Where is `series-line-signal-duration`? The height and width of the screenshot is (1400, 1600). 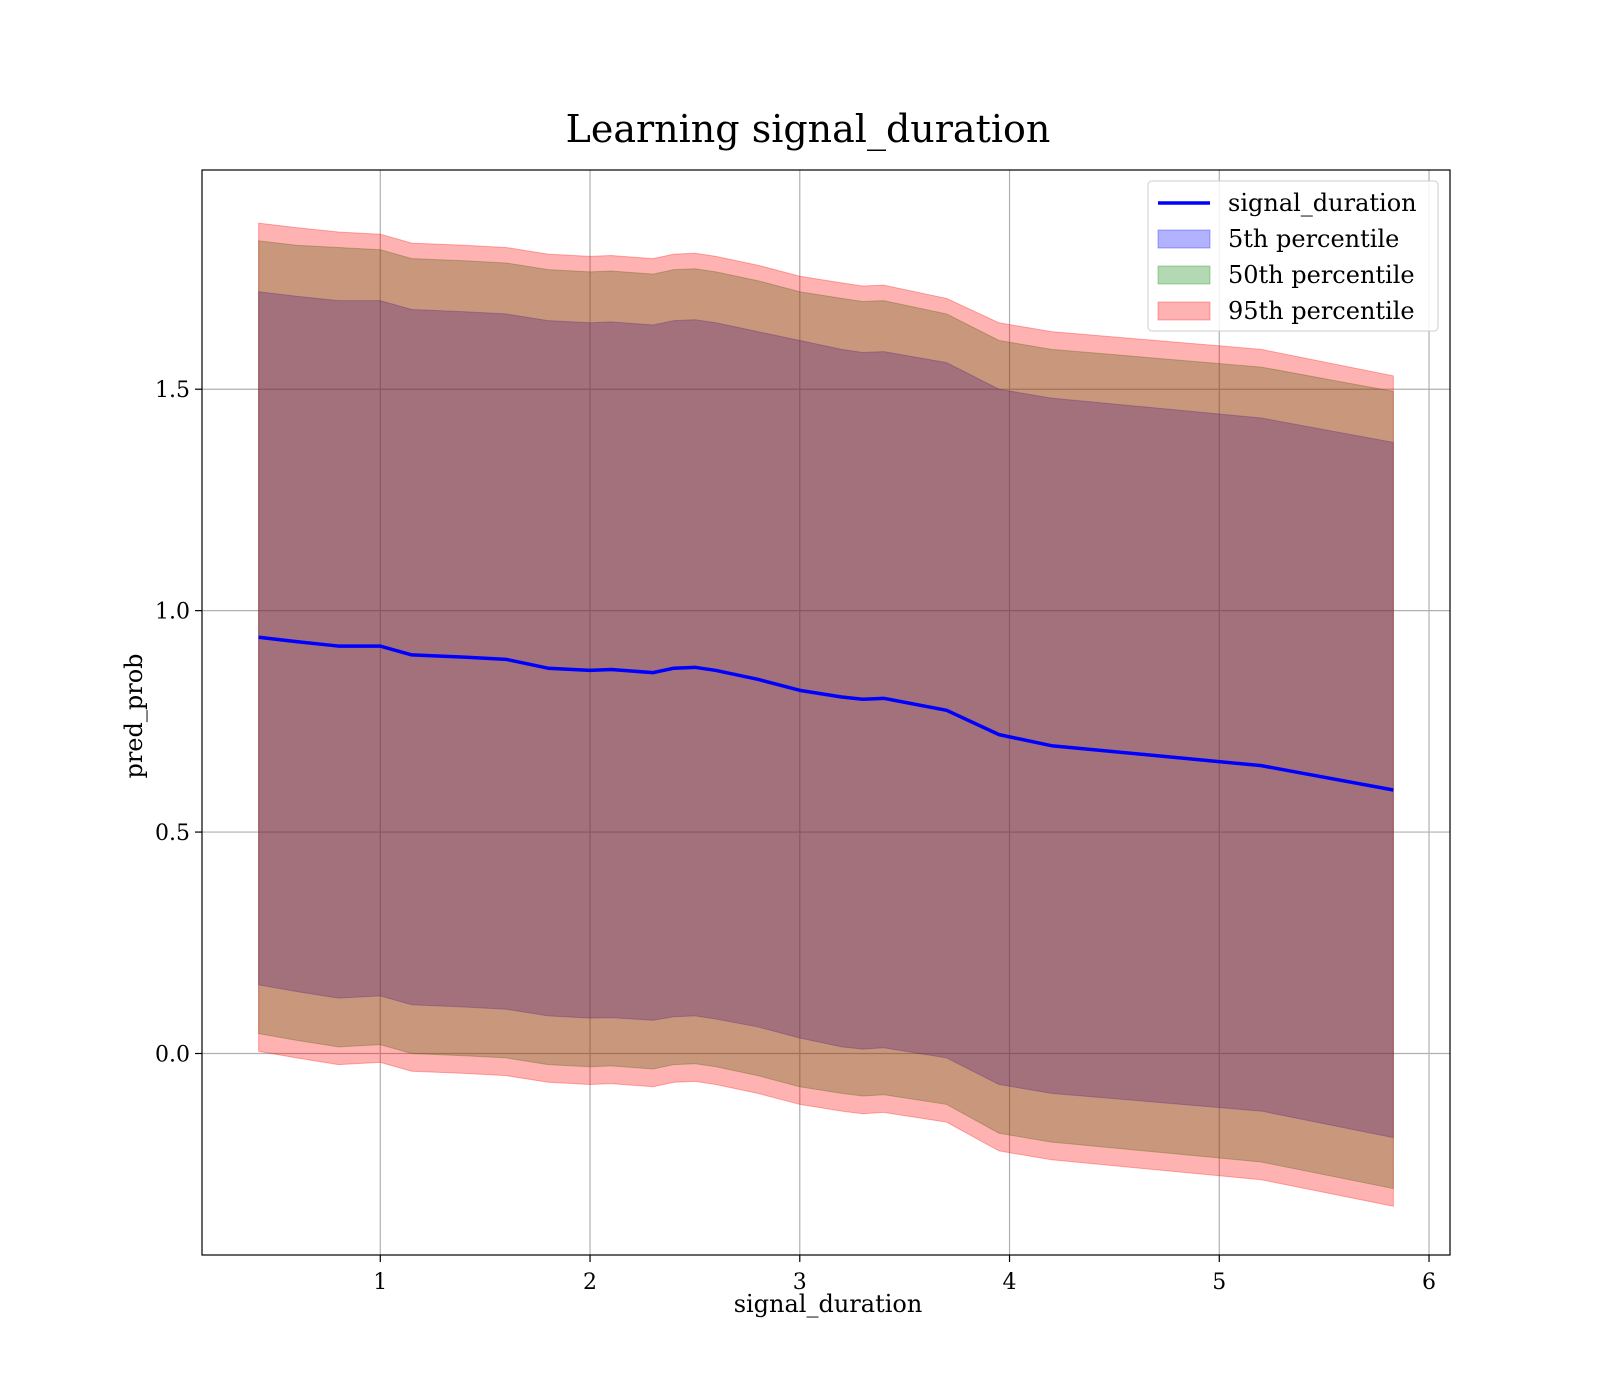 series-line-signal-duration is located at coordinates (826, 713).